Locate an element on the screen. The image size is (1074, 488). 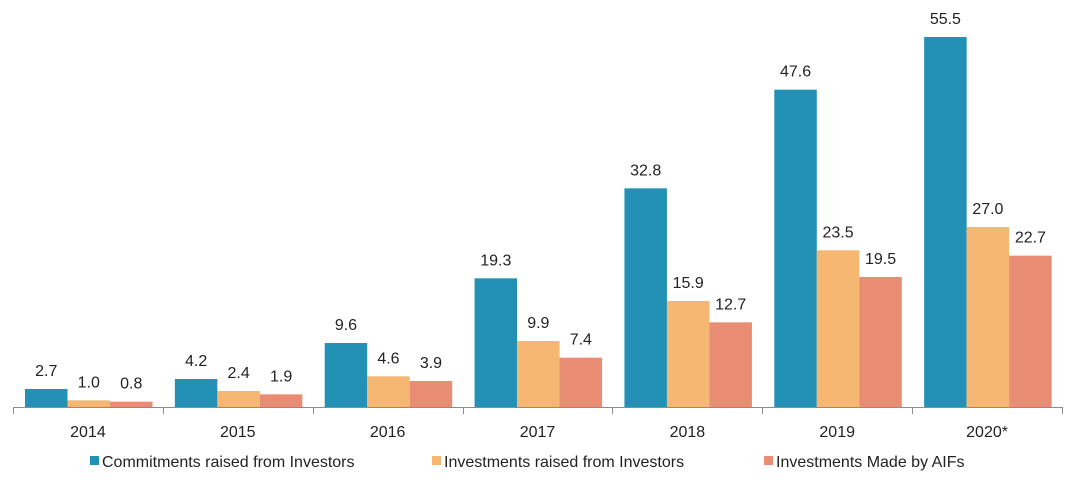
x-axis: 2014 2015 2016 2017 2018 2019 2020* is located at coordinates (538, 424).